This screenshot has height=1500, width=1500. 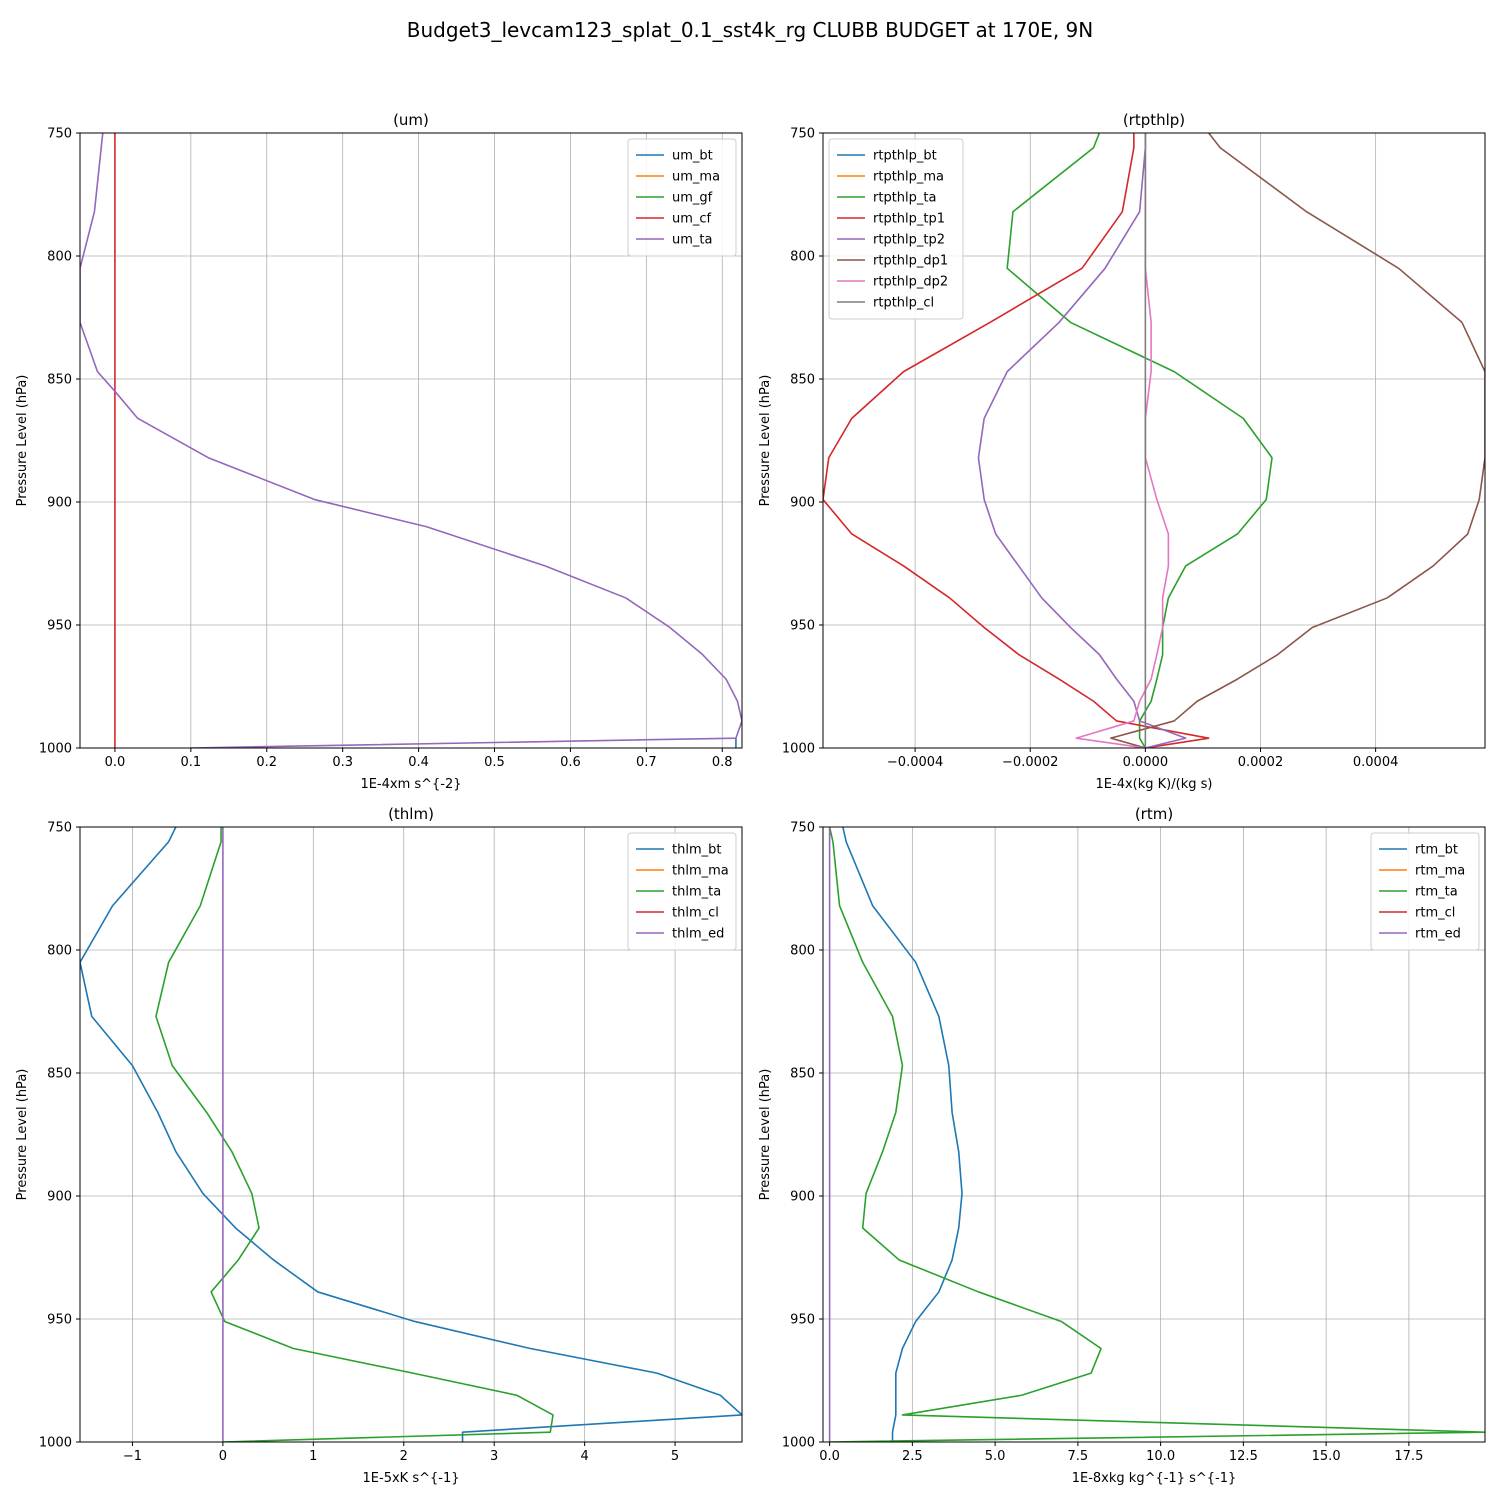 I want to click on panel-2-ytick-label-3: 900, so click(x=802, y=503).